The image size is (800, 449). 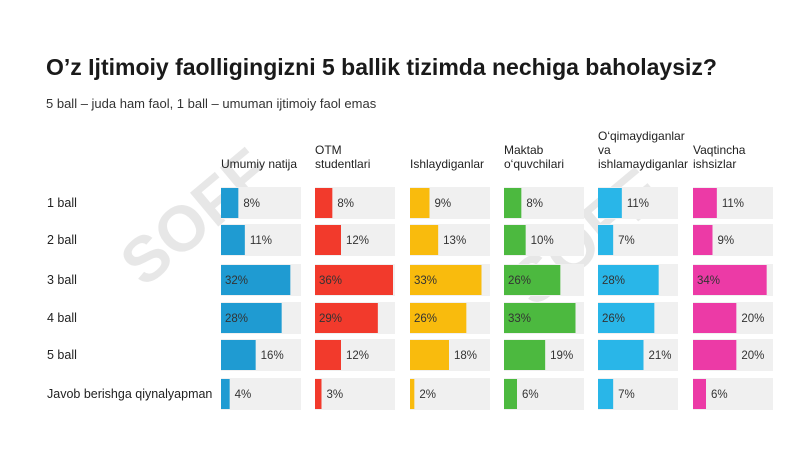 I want to click on row-label: 5 ball, so click(x=62, y=355).